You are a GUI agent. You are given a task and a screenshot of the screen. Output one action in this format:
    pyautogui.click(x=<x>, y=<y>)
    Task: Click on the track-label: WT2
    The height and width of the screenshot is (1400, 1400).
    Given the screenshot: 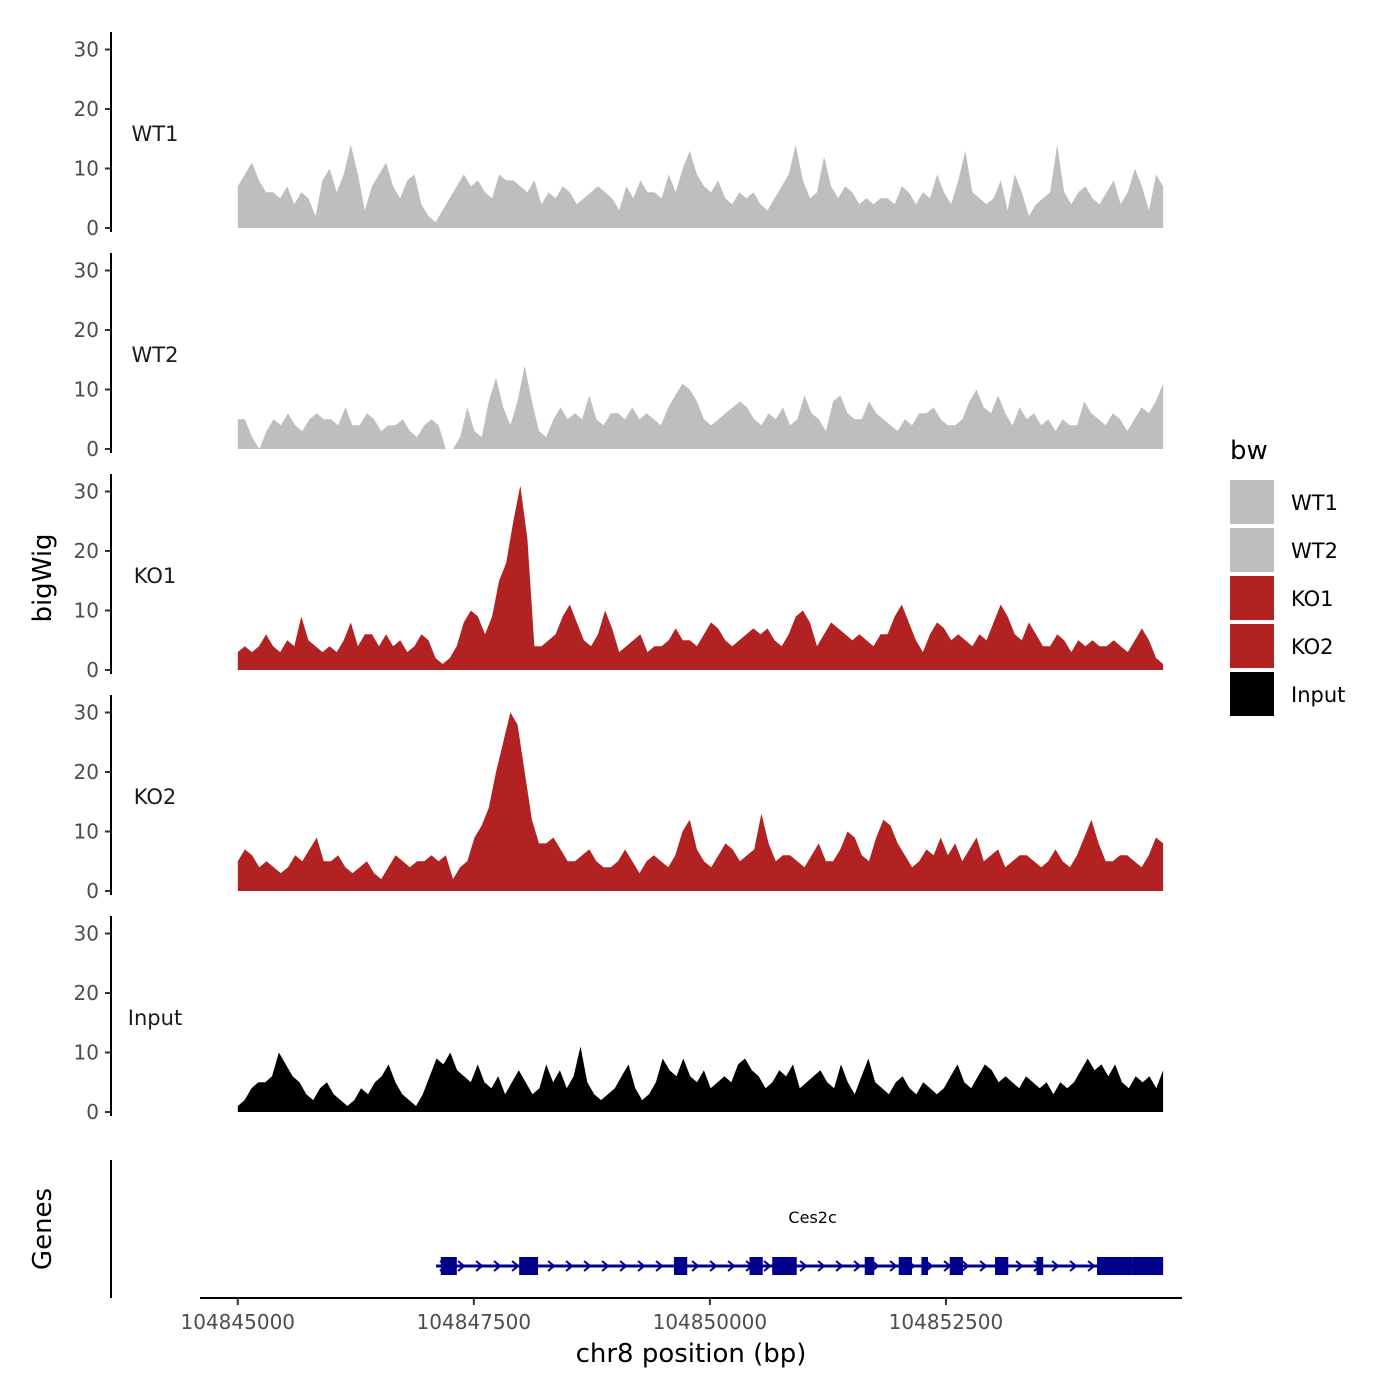 What is the action you would take?
    pyautogui.click(x=155, y=355)
    